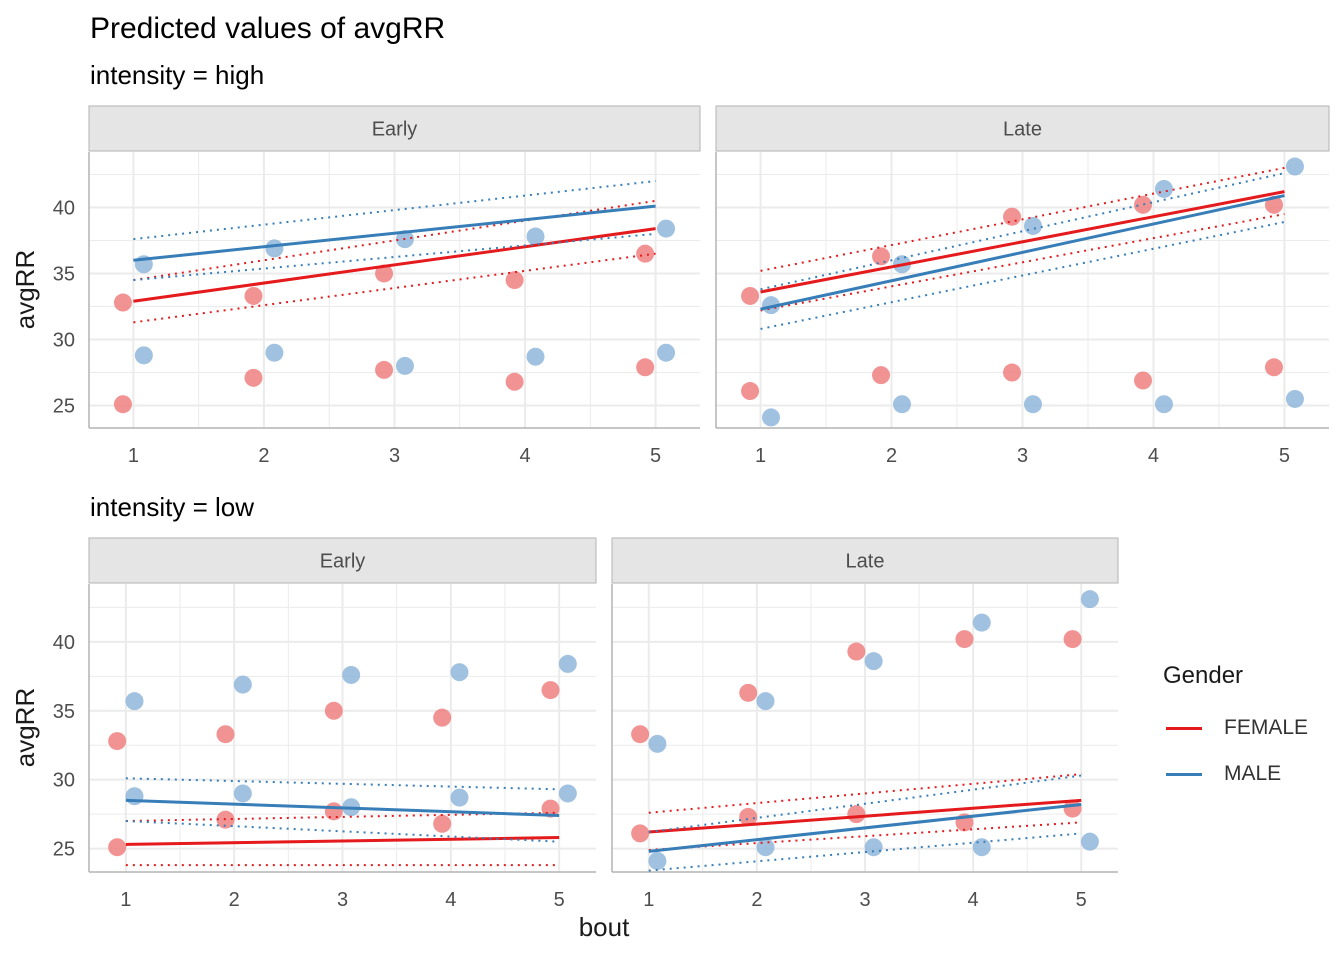  I want to click on ci-lower-male-p1-f1, so click(865, 852).